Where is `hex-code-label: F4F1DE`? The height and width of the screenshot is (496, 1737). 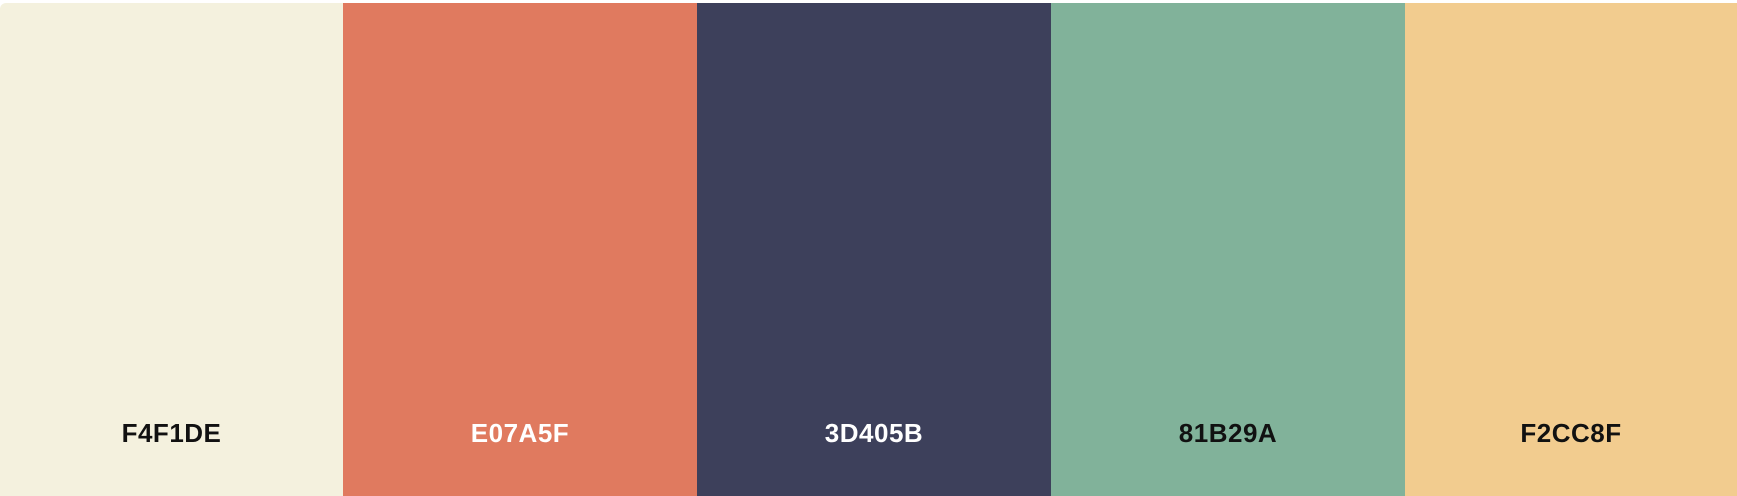 hex-code-label: F4F1DE is located at coordinates (171, 433).